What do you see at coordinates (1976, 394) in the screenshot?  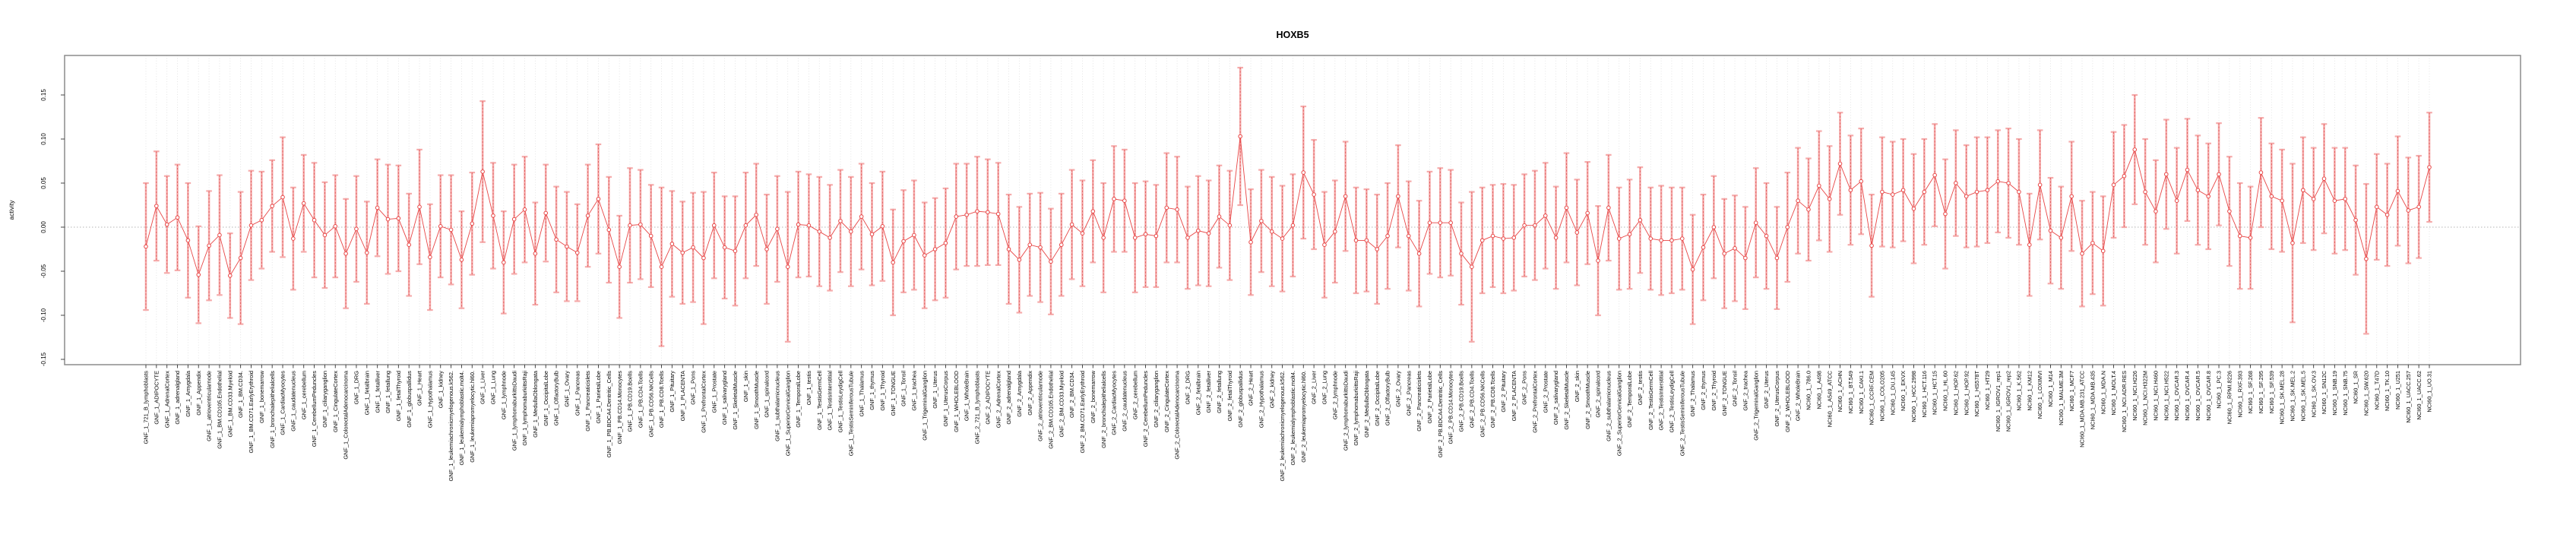 I see `svg-text: NCI60_1_HS578T` at bounding box center [1976, 394].